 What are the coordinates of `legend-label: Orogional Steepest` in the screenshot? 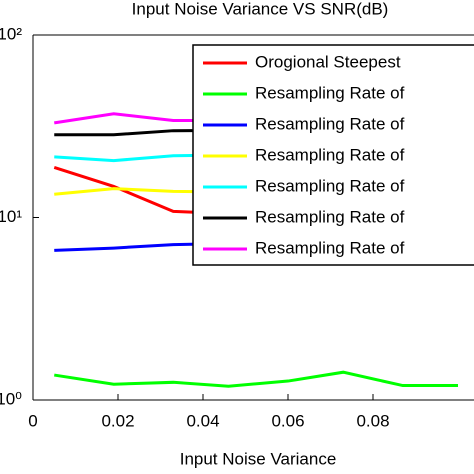 It's located at (328, 61).